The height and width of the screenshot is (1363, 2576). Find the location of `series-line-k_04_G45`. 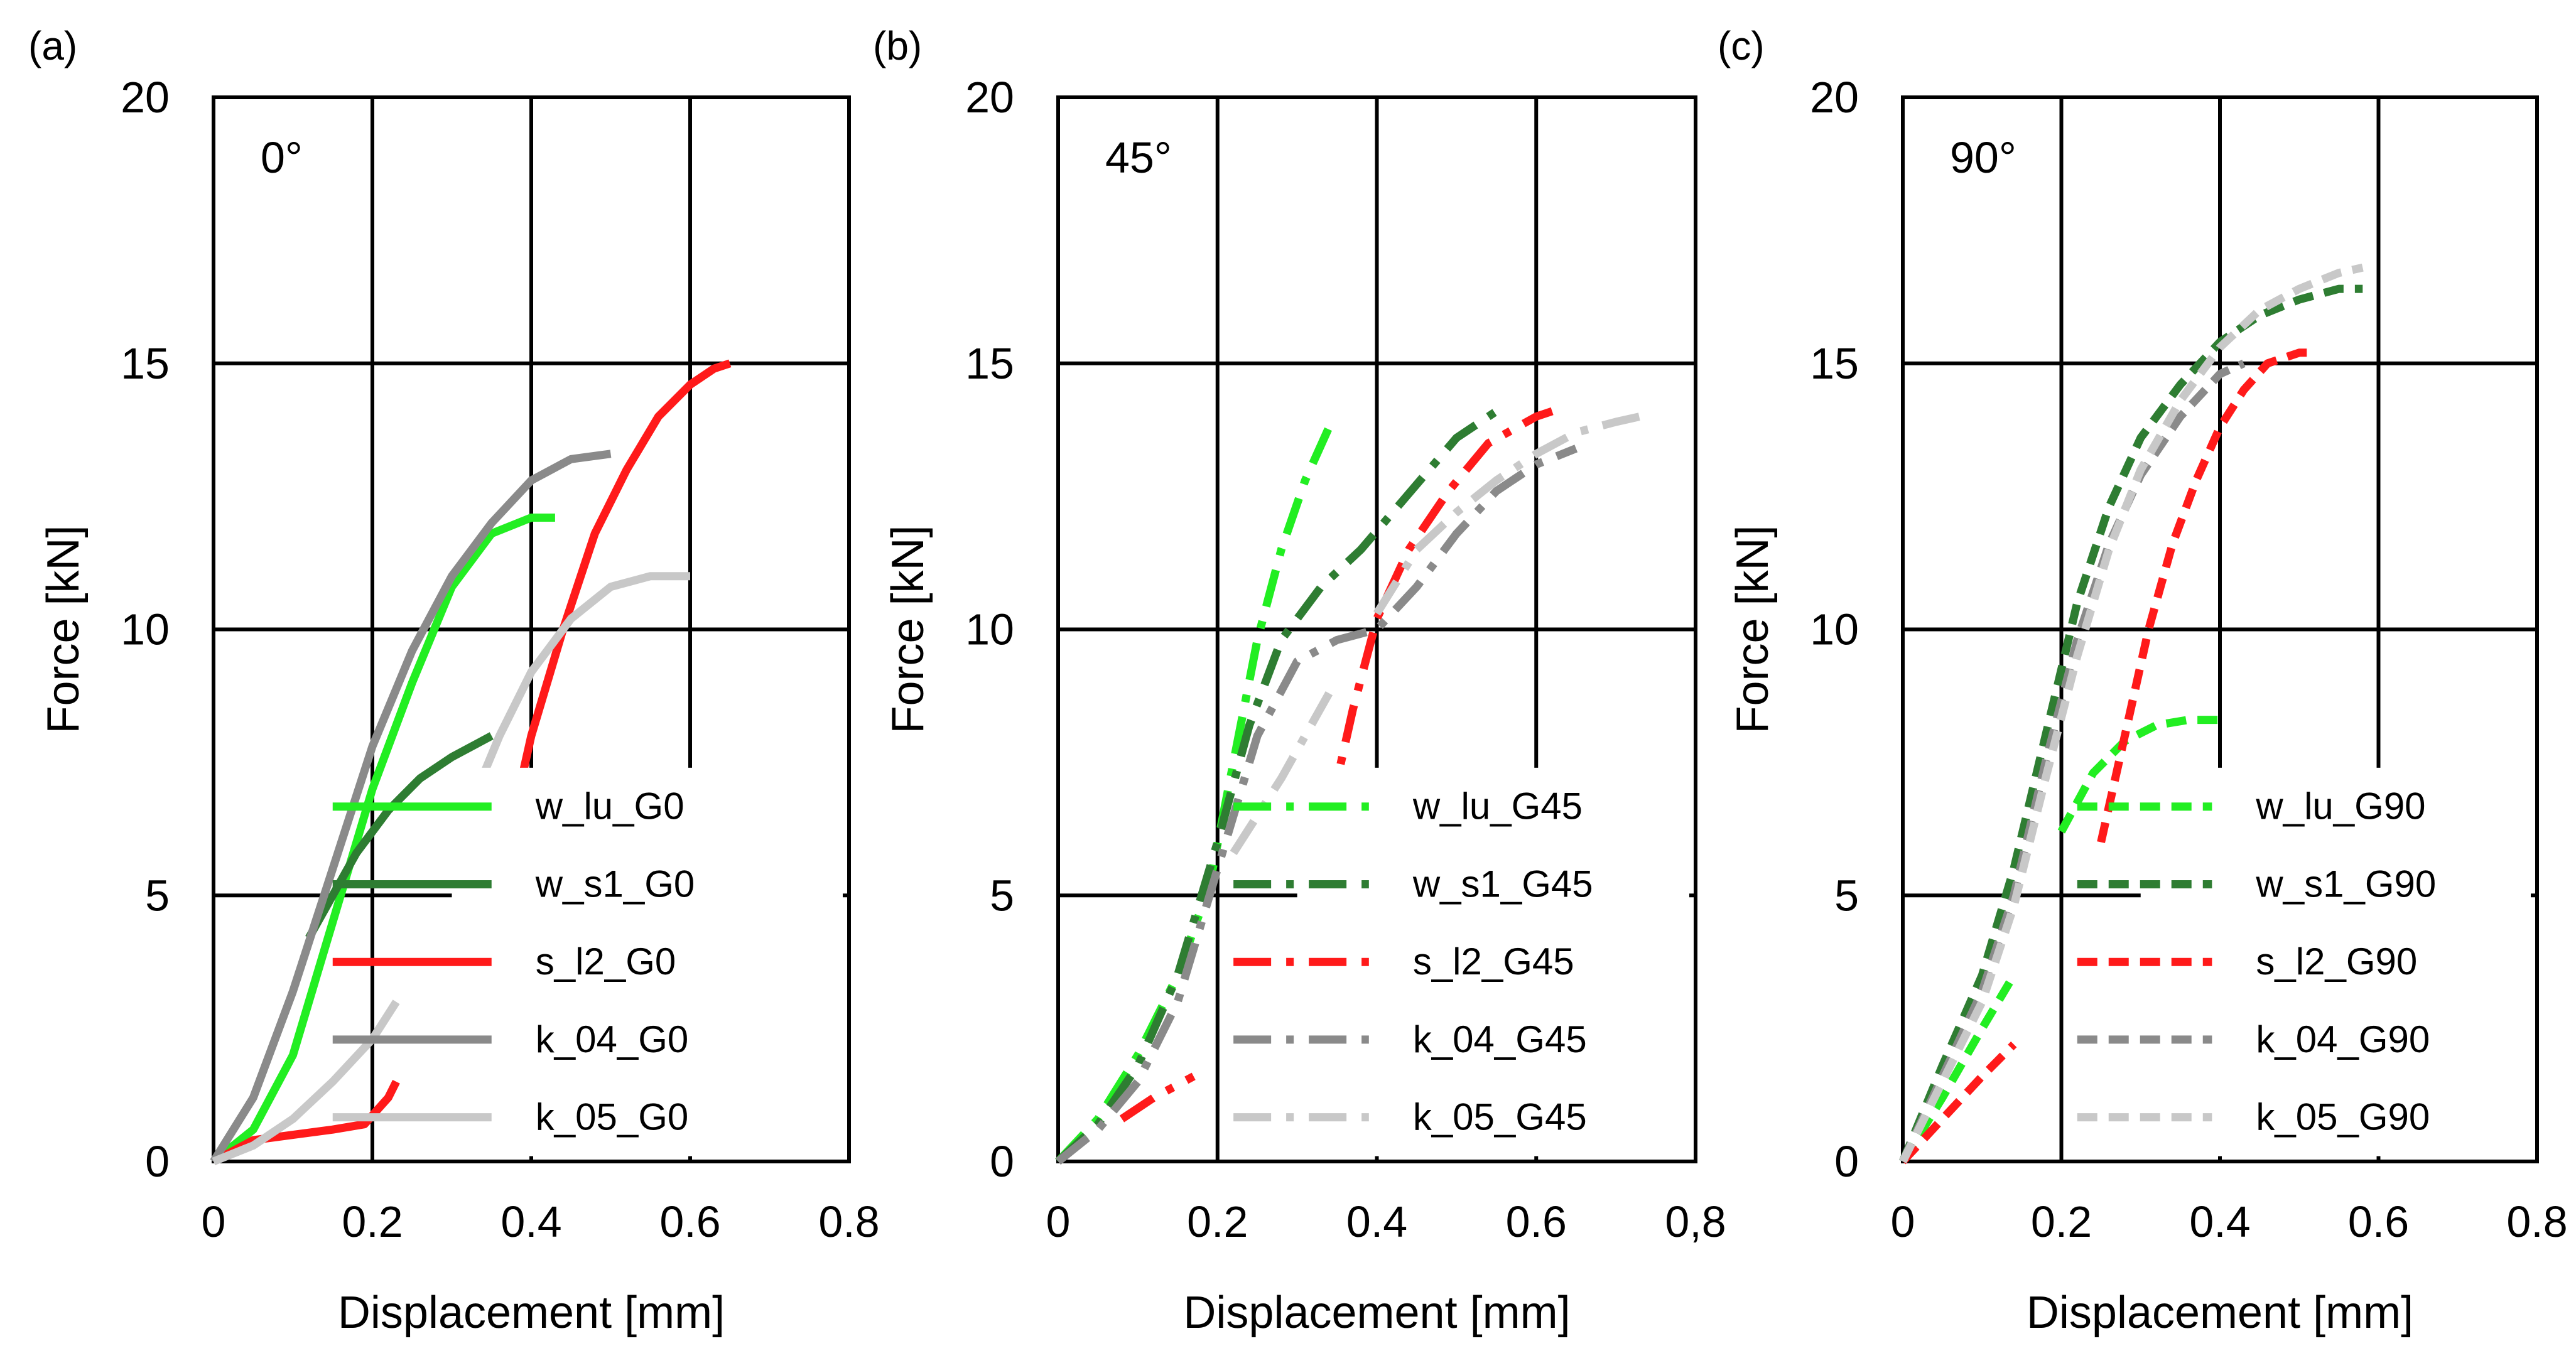

series-line-k_04_G45 is located at coordinates (1316, 804).